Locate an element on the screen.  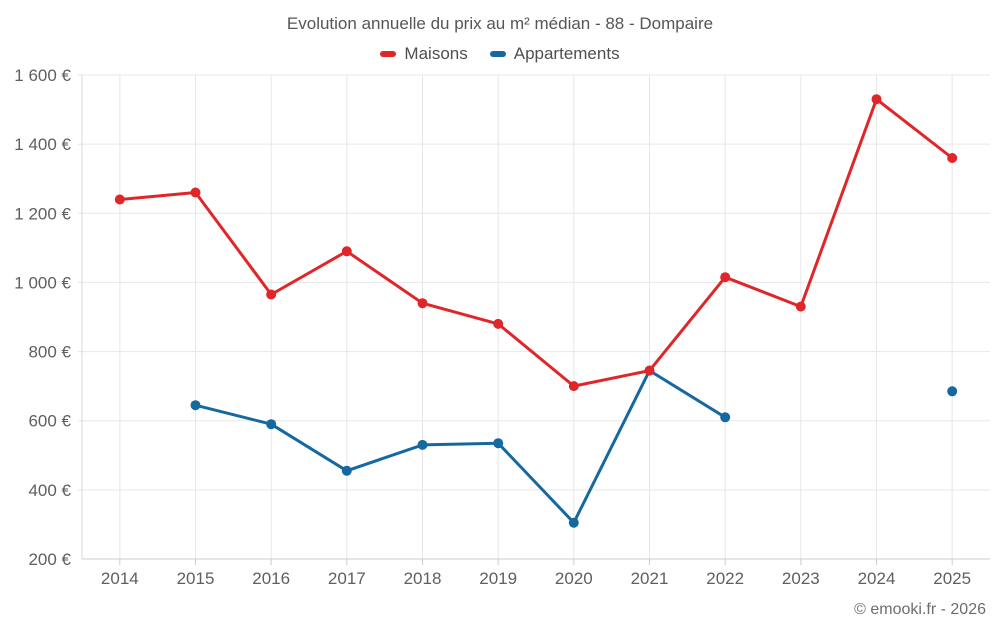
y-axis-label: 600 € is located at coordinates (49, 421).